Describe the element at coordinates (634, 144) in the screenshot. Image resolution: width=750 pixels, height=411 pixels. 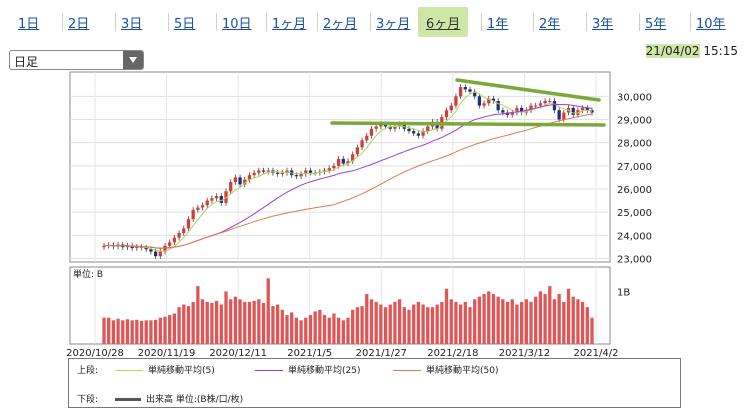
I see `y-tick-label: 28,000` at that location.